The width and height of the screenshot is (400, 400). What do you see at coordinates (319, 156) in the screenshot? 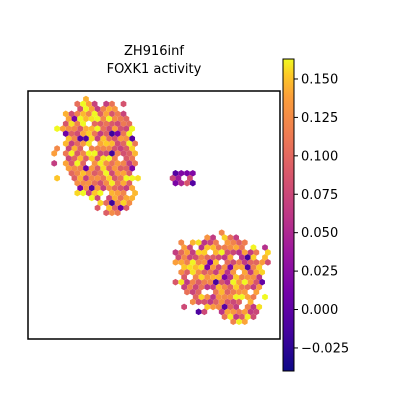
I see `colorbar-tick-label-5: 0.100` at bounding box center [319, 156].